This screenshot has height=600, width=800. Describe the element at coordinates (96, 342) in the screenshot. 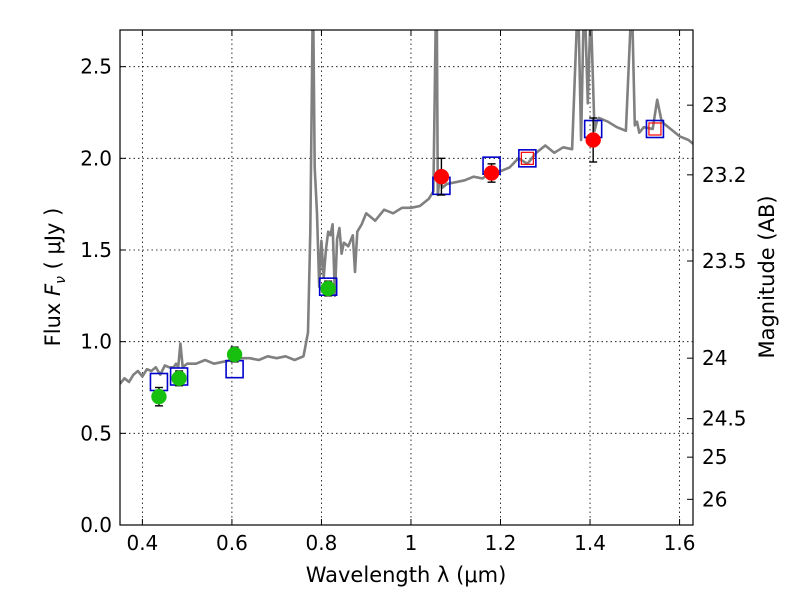

I see `y-tick-label: 1.0` at that location.